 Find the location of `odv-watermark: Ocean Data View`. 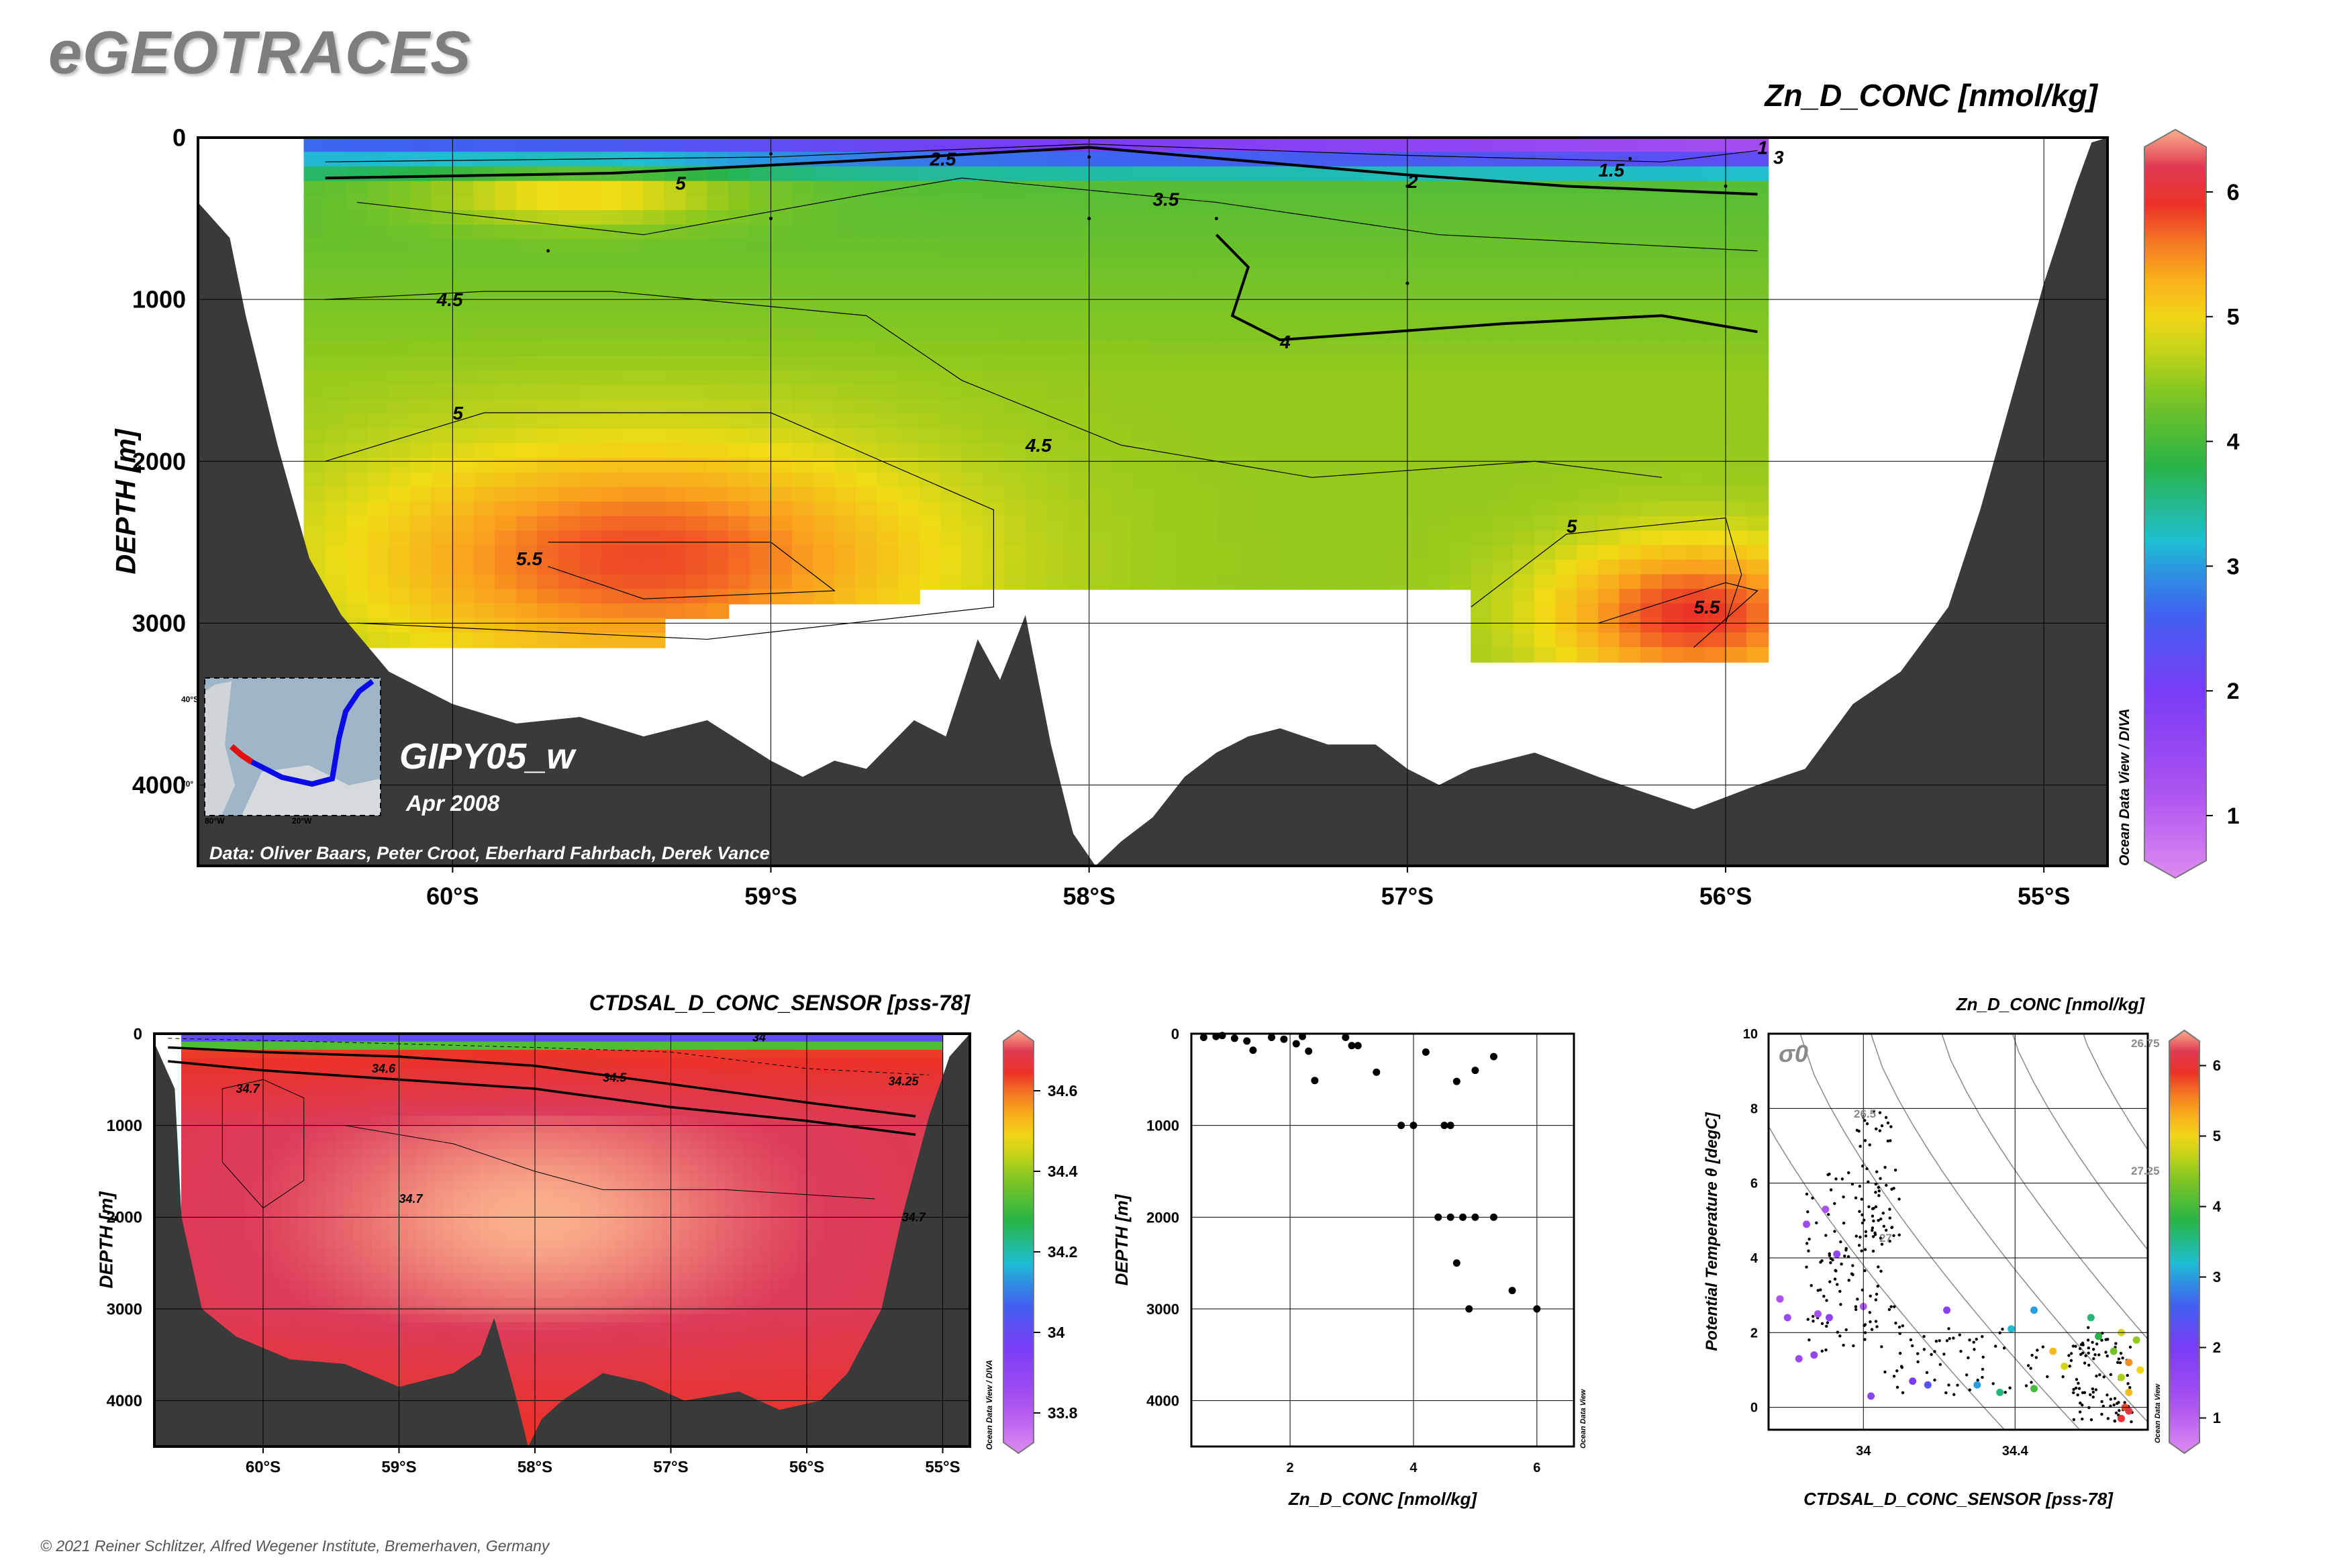

odv-watermark: Ocean Data View is located at coordinates (1583, 1419).